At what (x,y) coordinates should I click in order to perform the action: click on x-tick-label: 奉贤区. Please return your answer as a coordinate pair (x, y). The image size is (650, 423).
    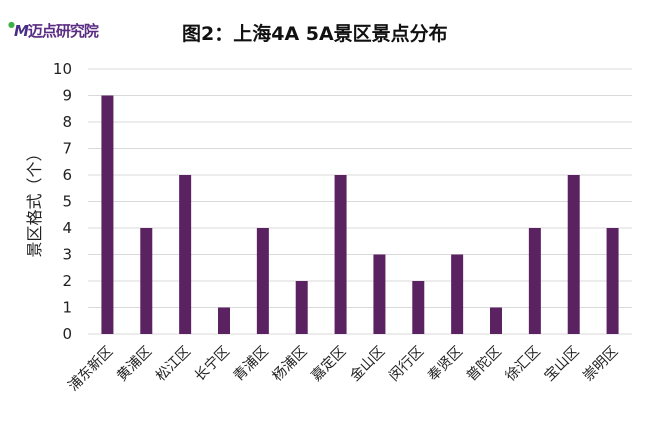
    Looking at the image, I should click on (445, 364).